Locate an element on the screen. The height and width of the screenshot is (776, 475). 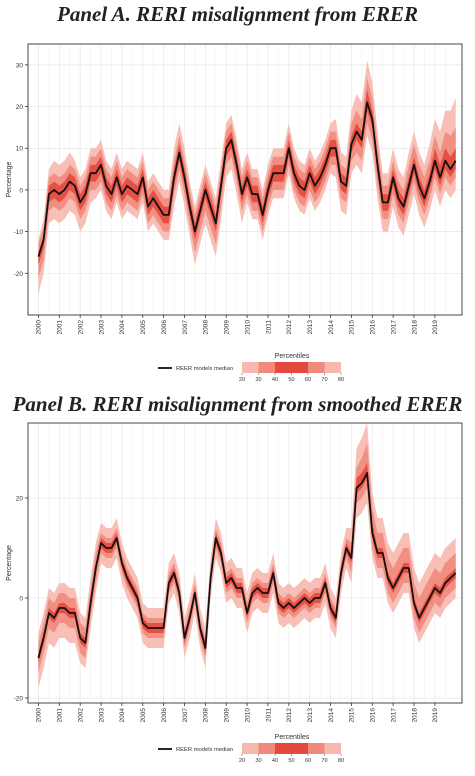
panel-a-title: Panel A. RERI misalignment from ERER is located at coordinates (237, 14).